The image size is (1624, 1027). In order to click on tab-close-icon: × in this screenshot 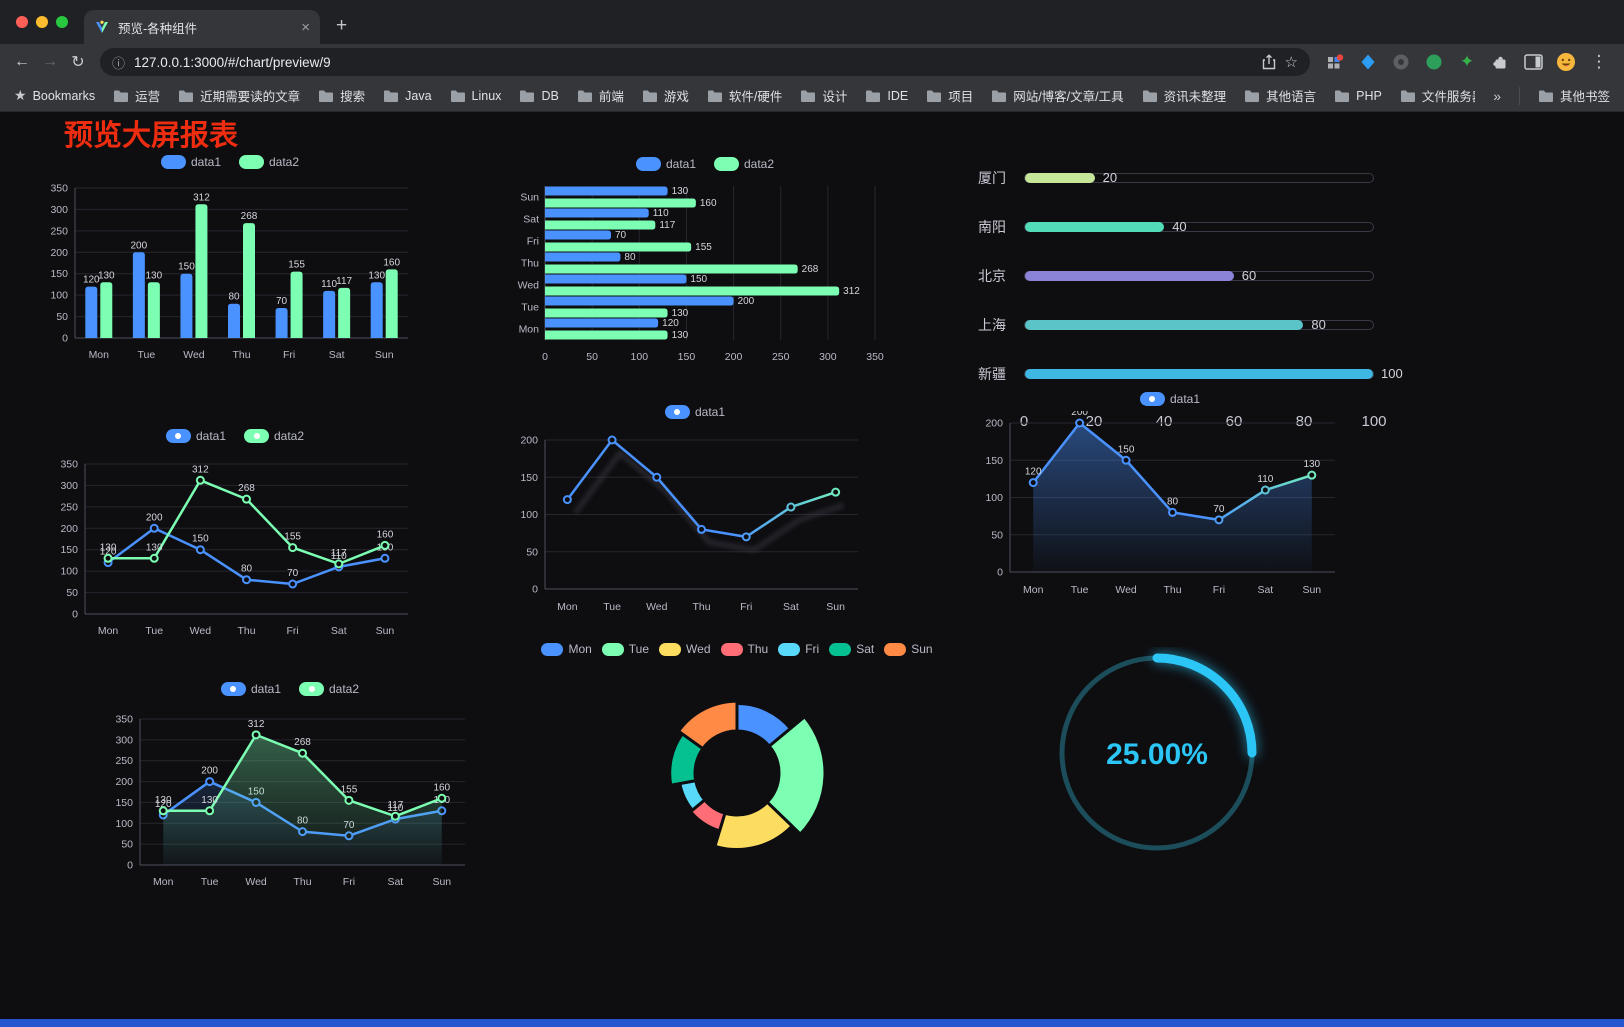, I will do `click(305, 27)`.